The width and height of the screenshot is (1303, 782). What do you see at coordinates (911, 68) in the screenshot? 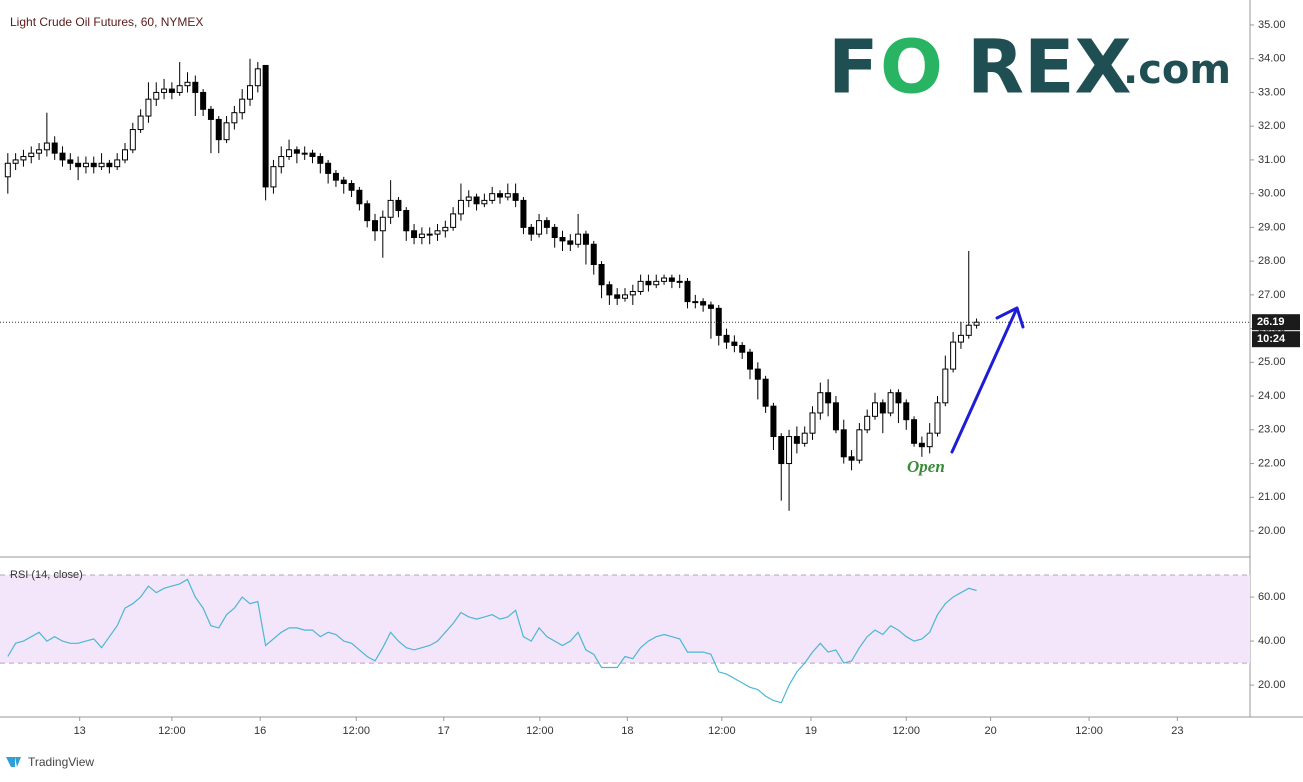
I see `logo-letter: O` at bounding box center [911, 68].